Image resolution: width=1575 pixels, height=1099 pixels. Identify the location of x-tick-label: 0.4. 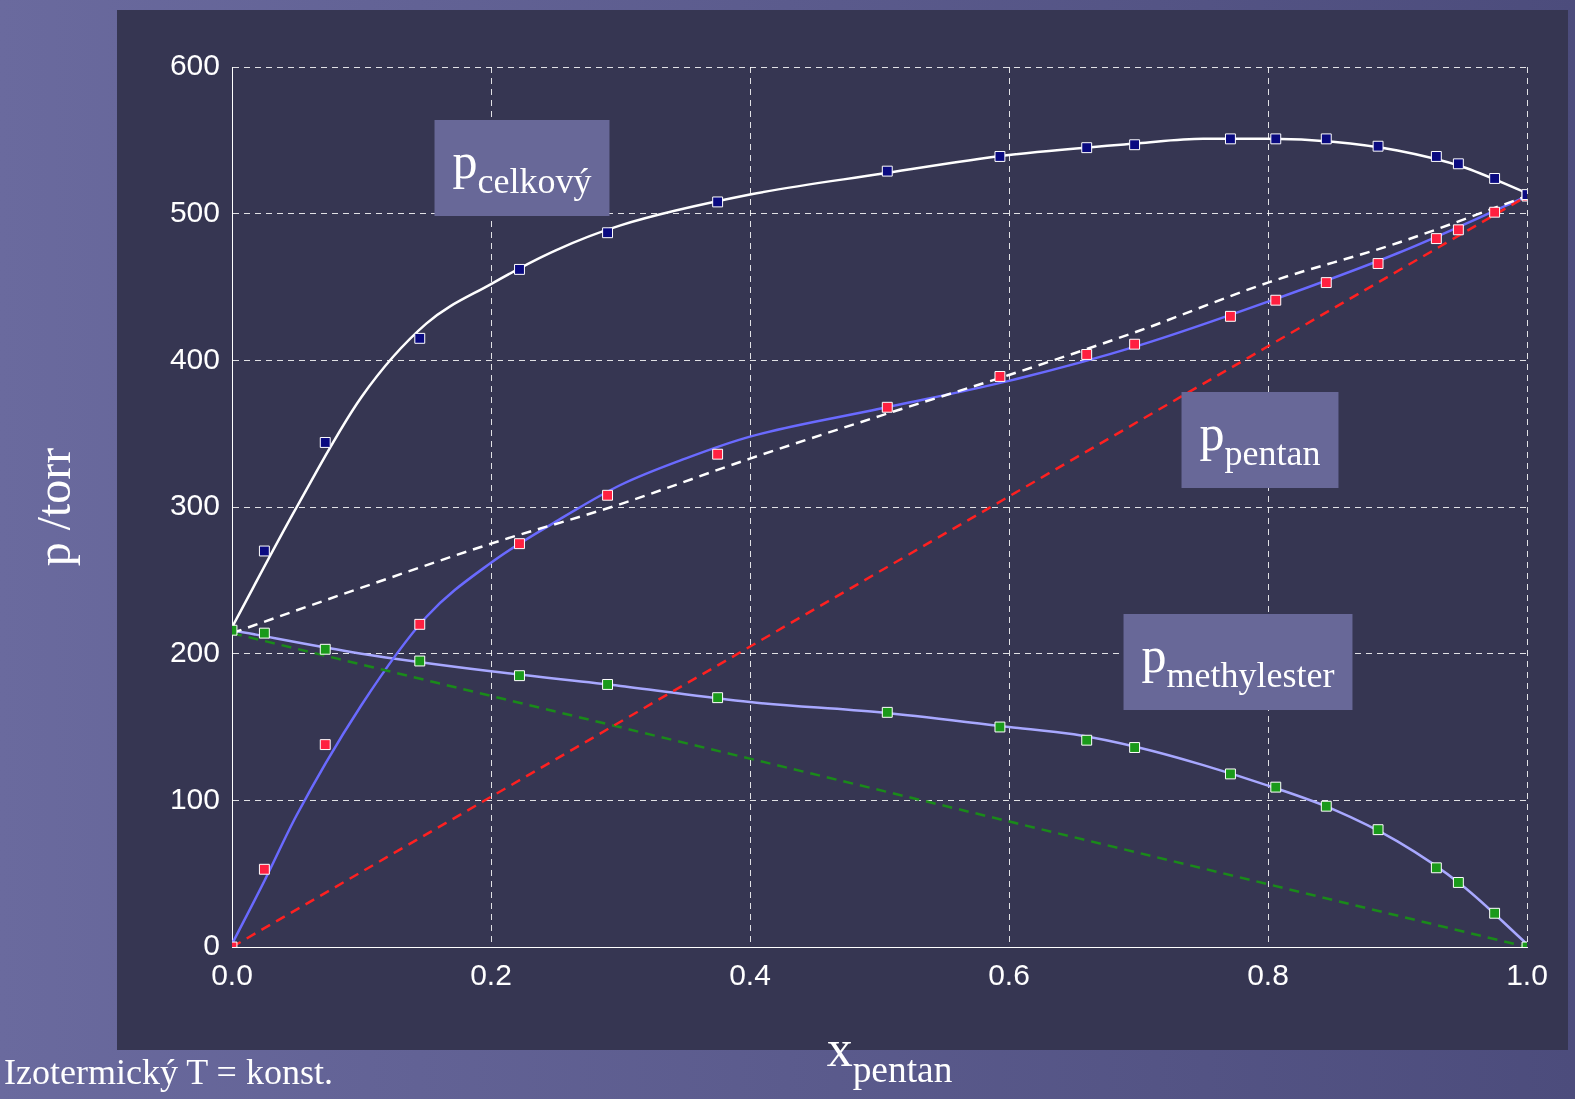
(750, 975).